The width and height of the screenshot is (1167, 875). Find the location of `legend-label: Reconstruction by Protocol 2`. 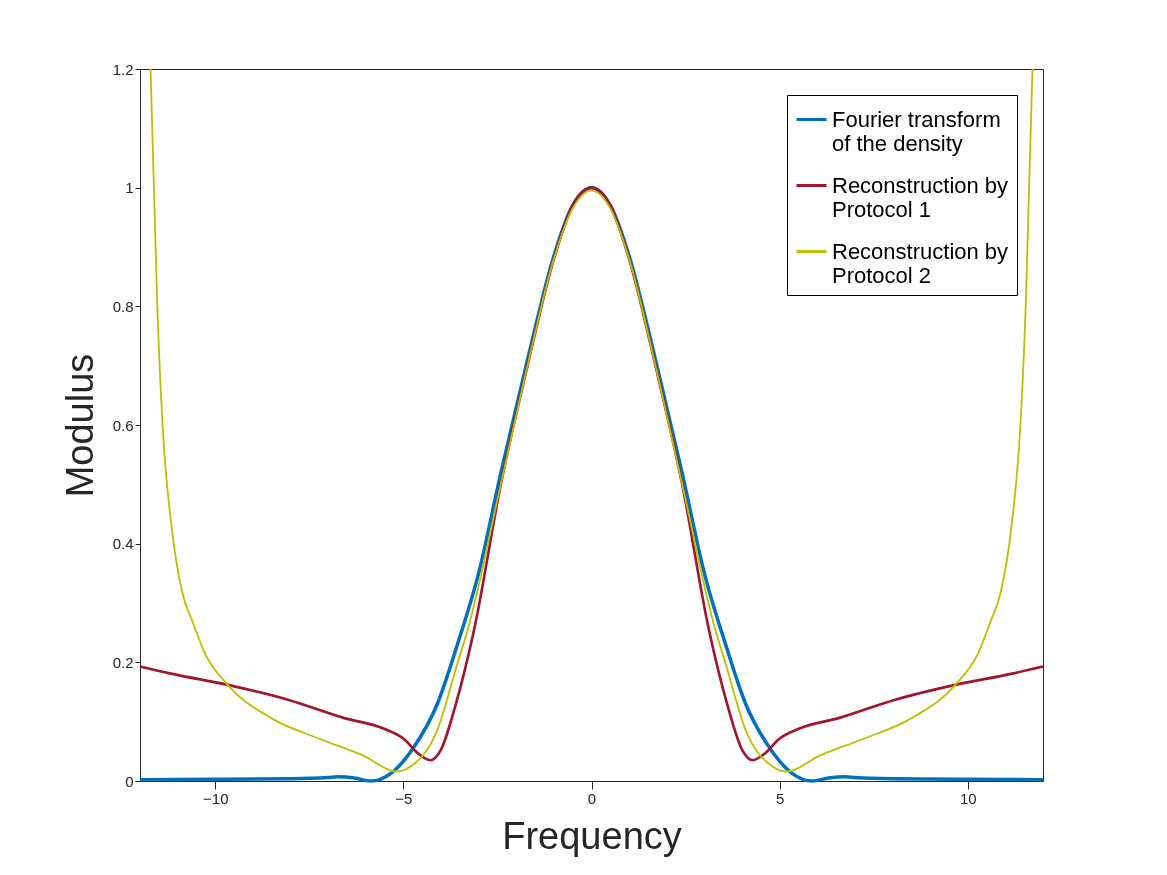

legend-label: Reconstruction by Protocol 2 is located at coordinates (920, 263).